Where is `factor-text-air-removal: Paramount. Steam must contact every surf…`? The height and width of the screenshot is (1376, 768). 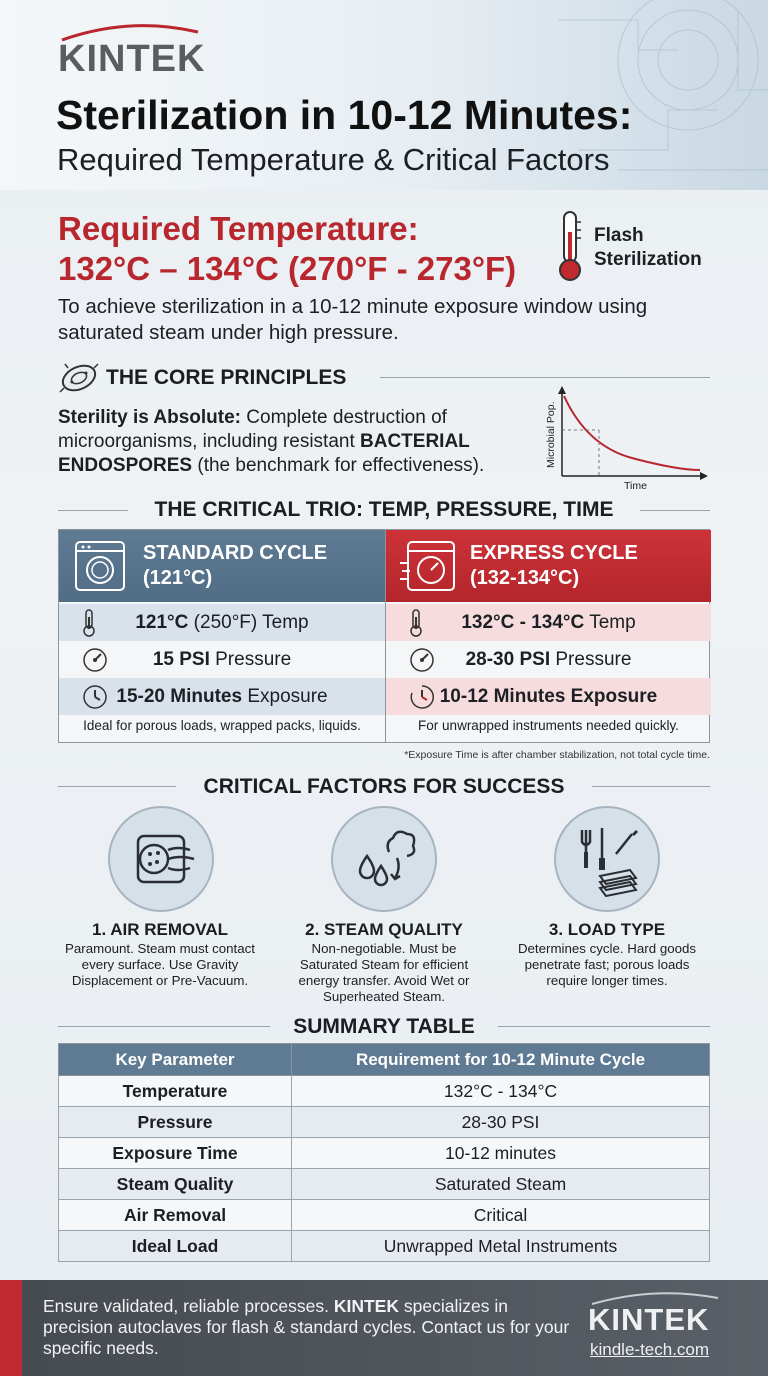
factor-text-air-removal: Paramount. Steam must contact every surf… is located at coordinates (160, 964).